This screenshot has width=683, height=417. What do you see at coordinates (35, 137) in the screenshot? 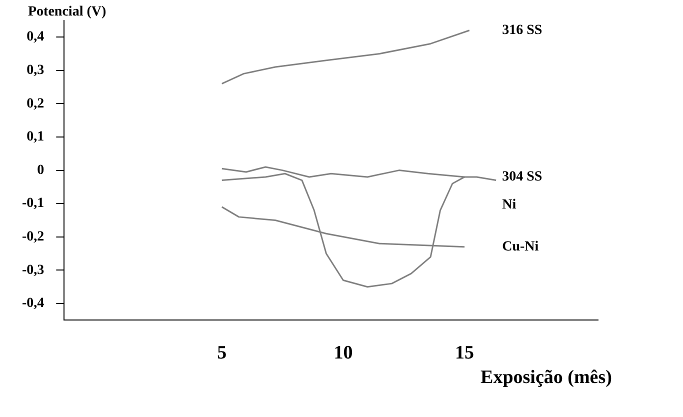
I see `y-tick-label: 0,1` at bounding box center [35, 137].